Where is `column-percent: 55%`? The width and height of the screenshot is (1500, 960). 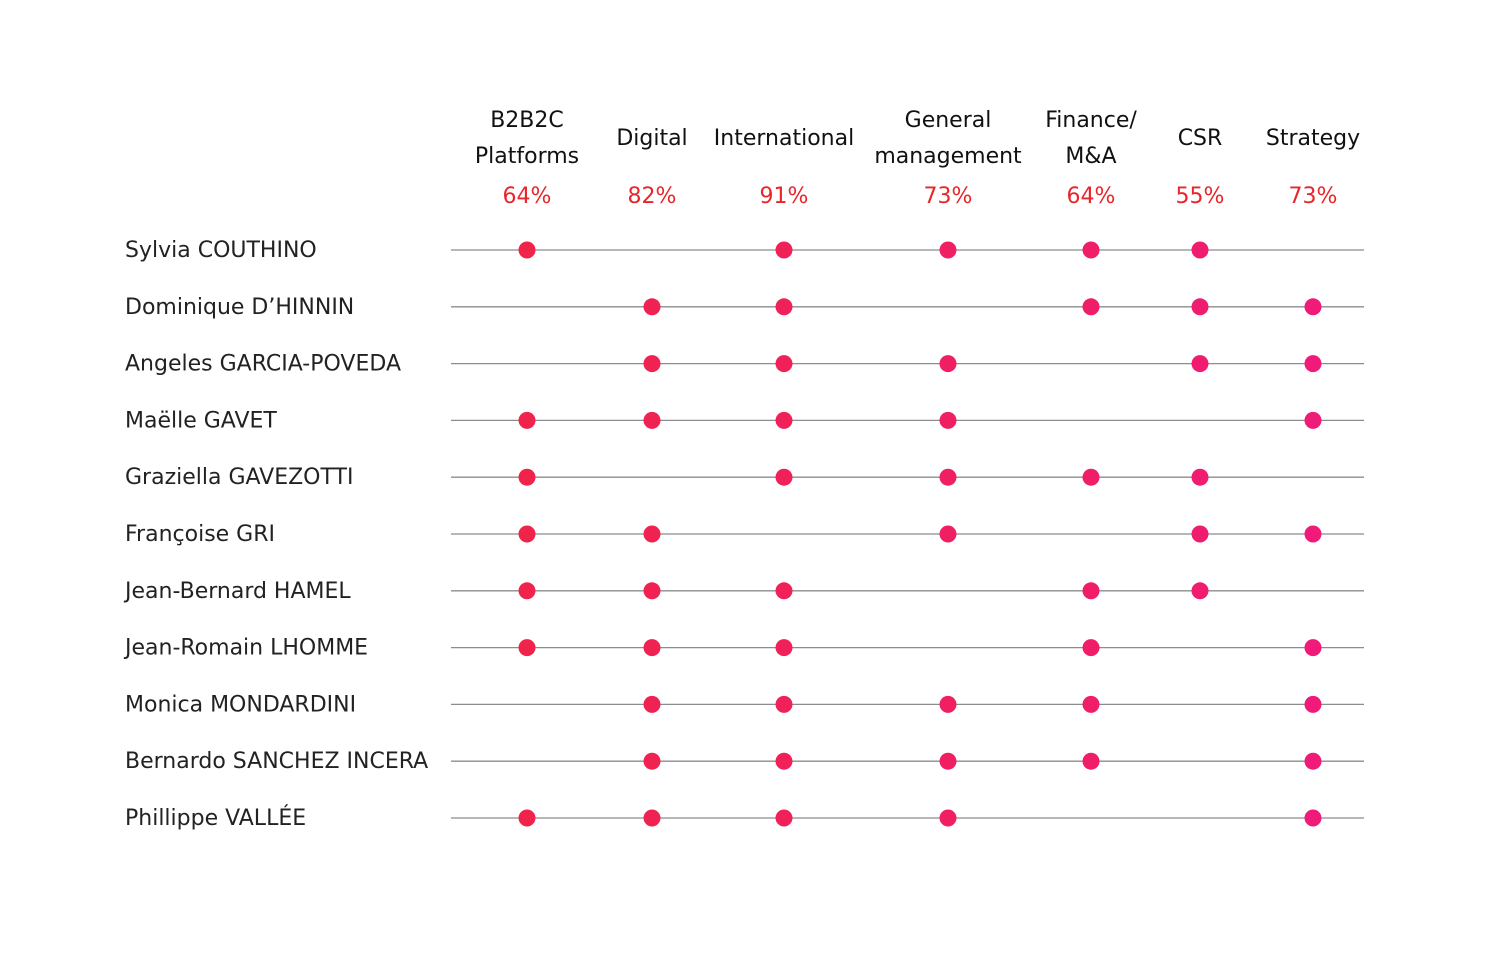
column-percent: 55% is located at coordinates (1200, 196).